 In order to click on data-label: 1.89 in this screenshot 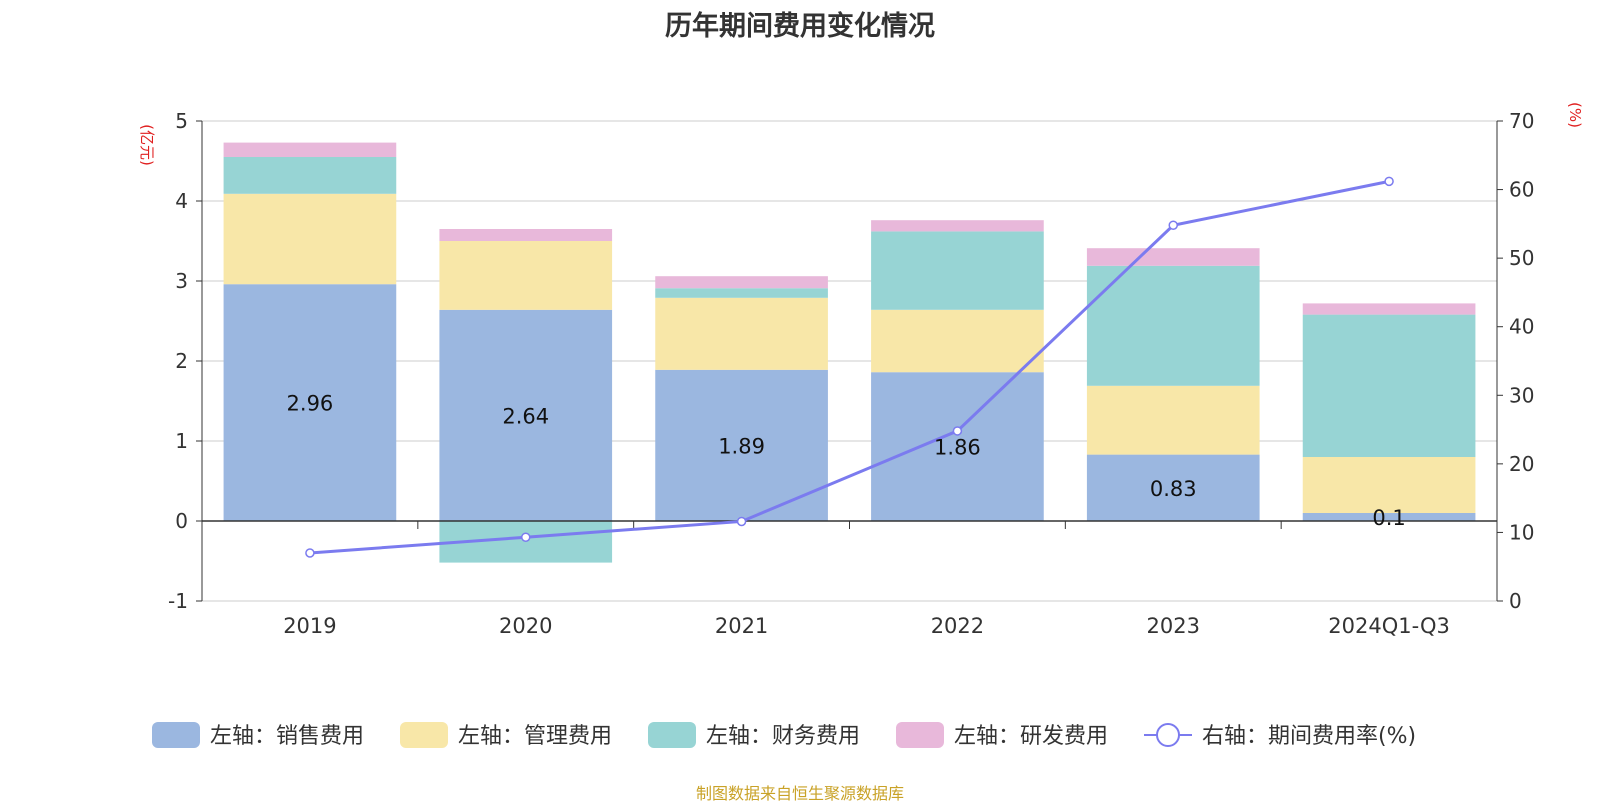, I will do `click(741, 446)`.